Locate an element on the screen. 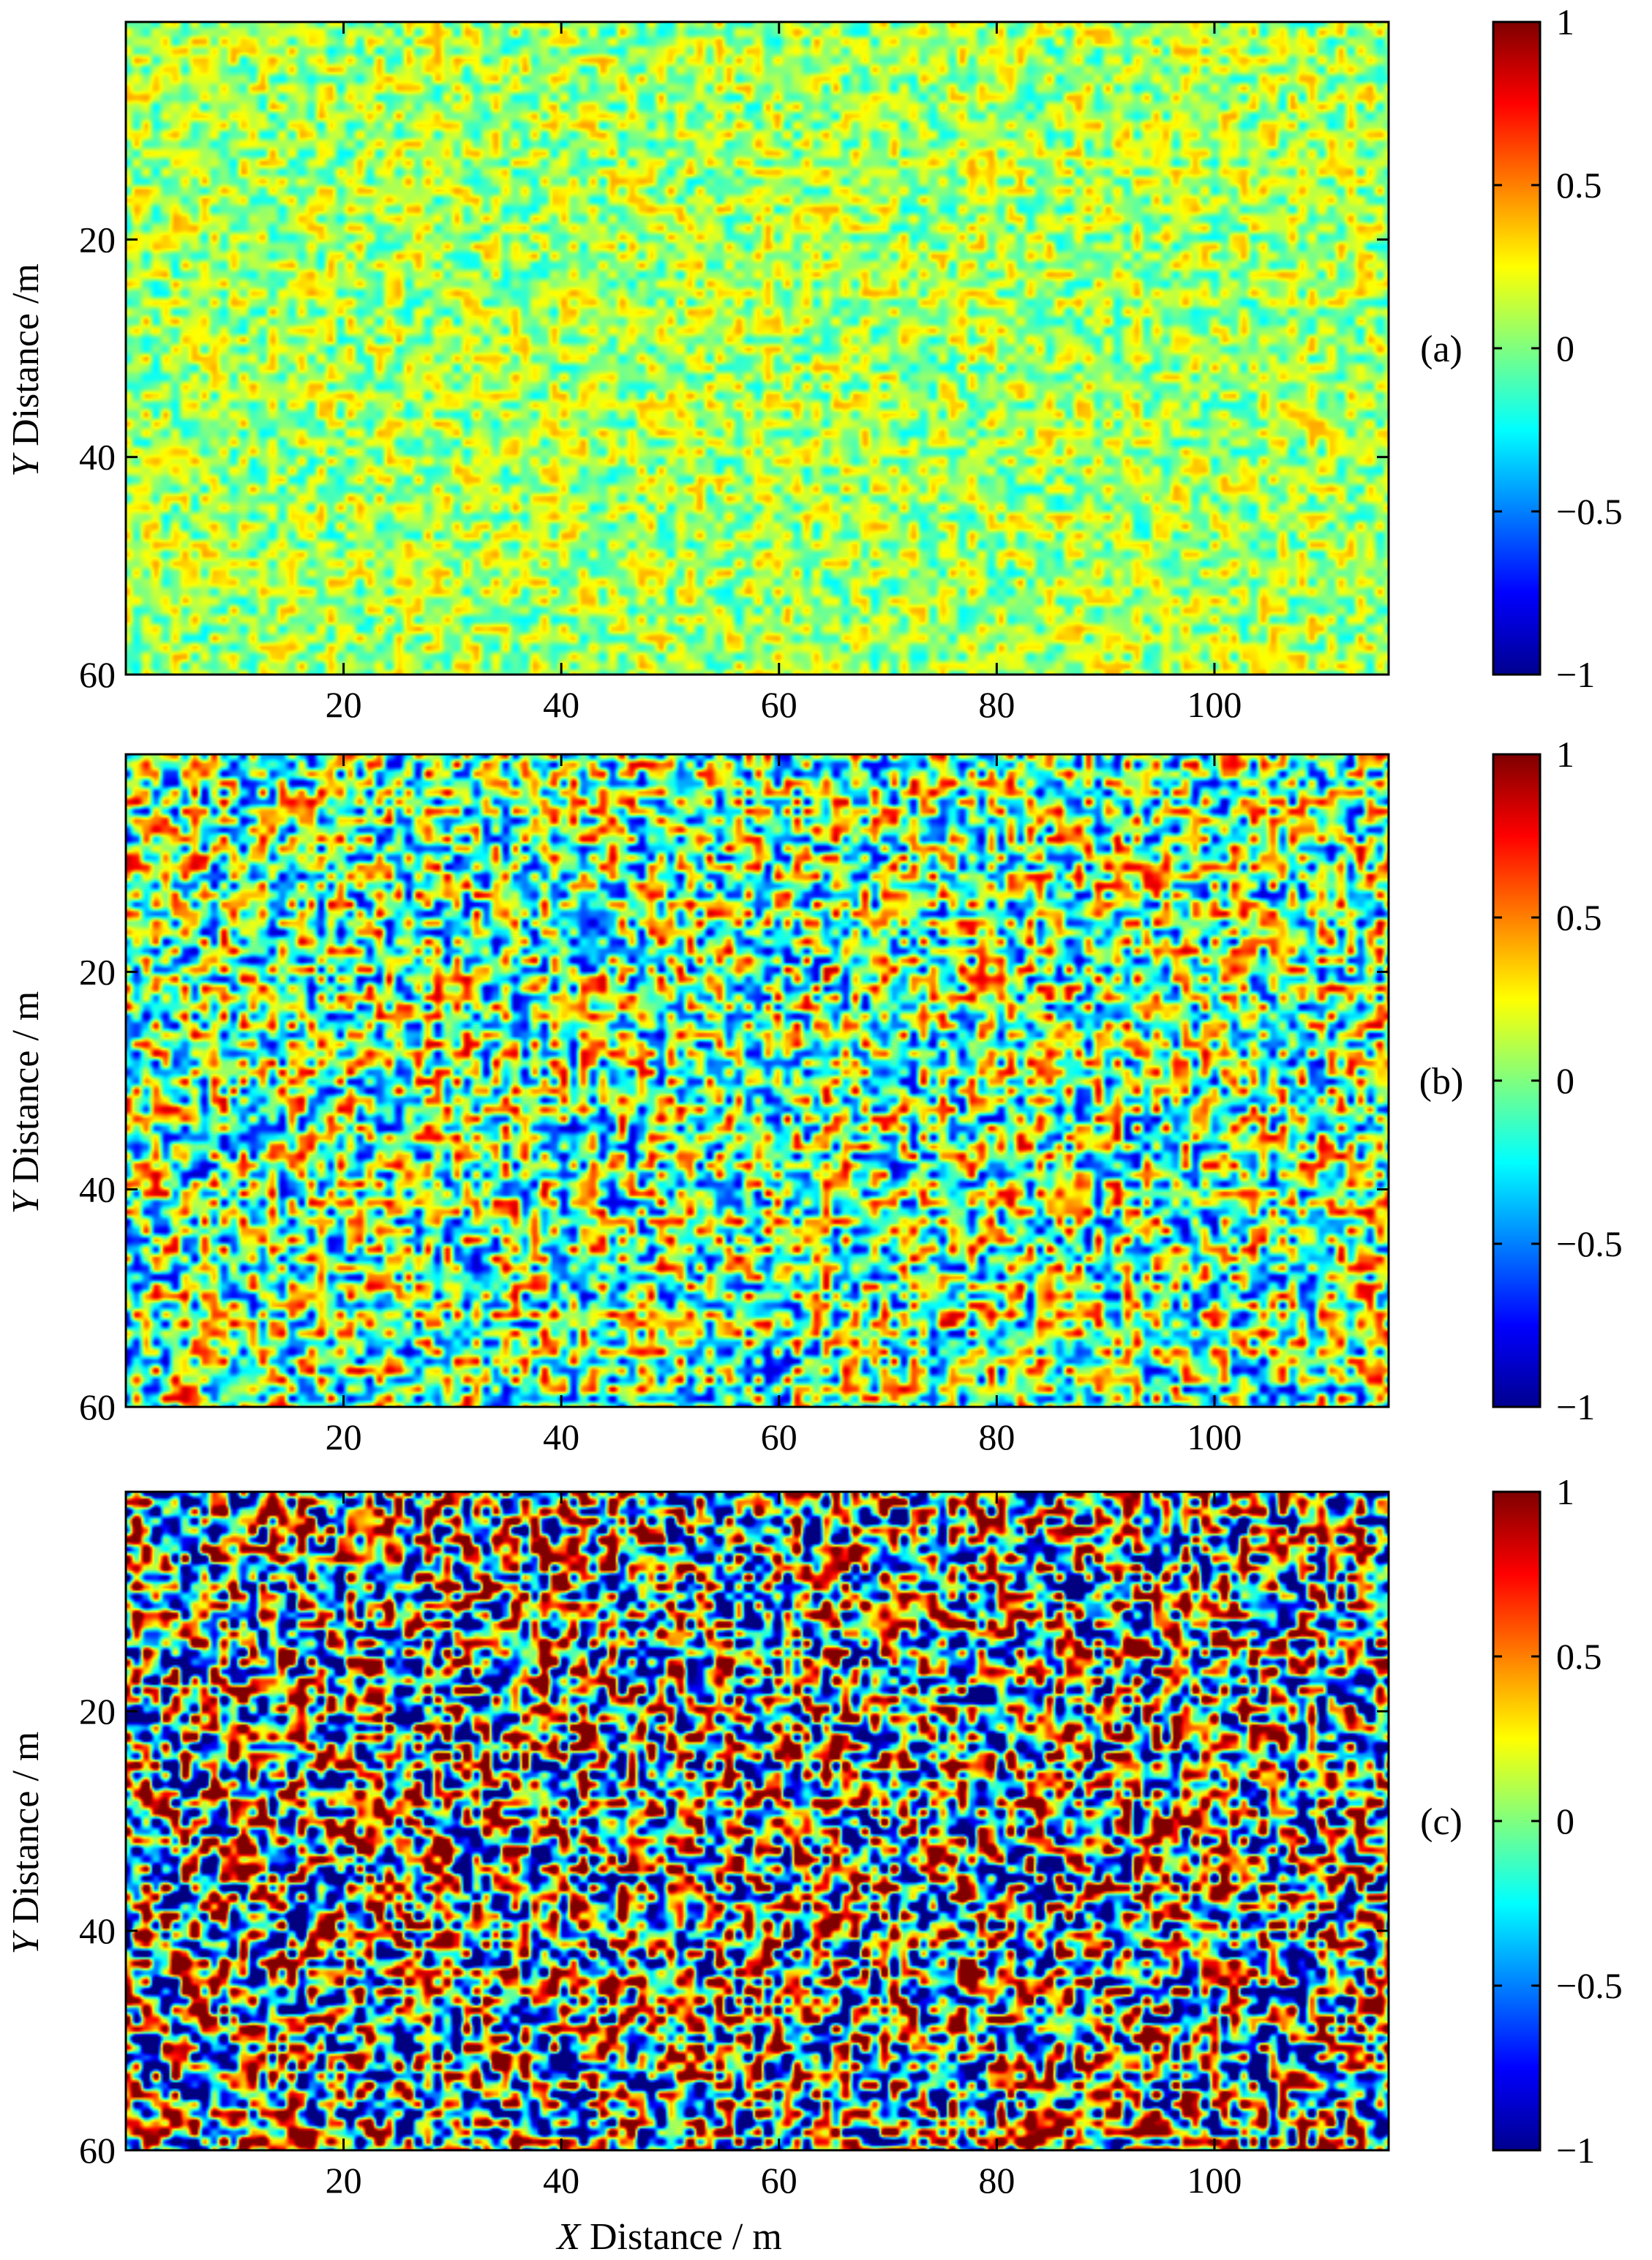 The image size is (1652, 2260). panel-label: (c) is located at coordinates (1441, 1822).